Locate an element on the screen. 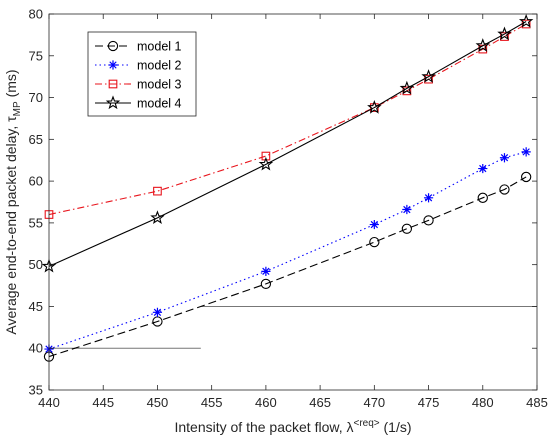  y-tick-label: 35 is located at coordinates (36, 390).